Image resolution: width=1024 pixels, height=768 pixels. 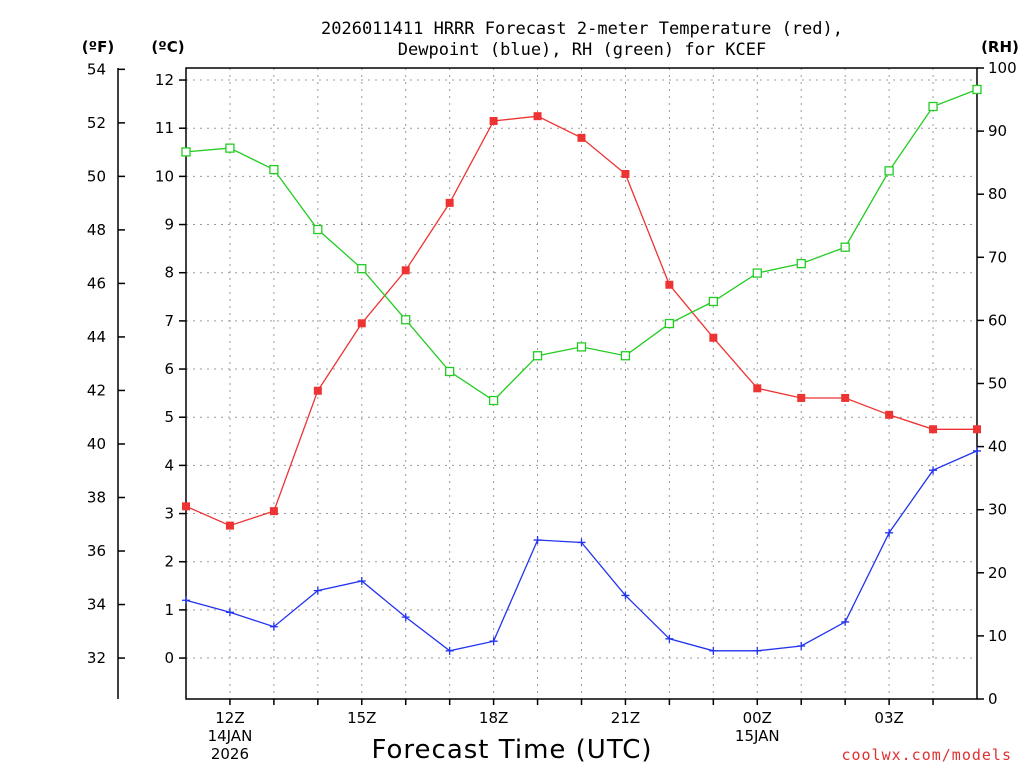 What do you see at coordinates (997, 131) in the screenshot?
I see `rh-tick-label: 90` at bounding box center [997, 131].